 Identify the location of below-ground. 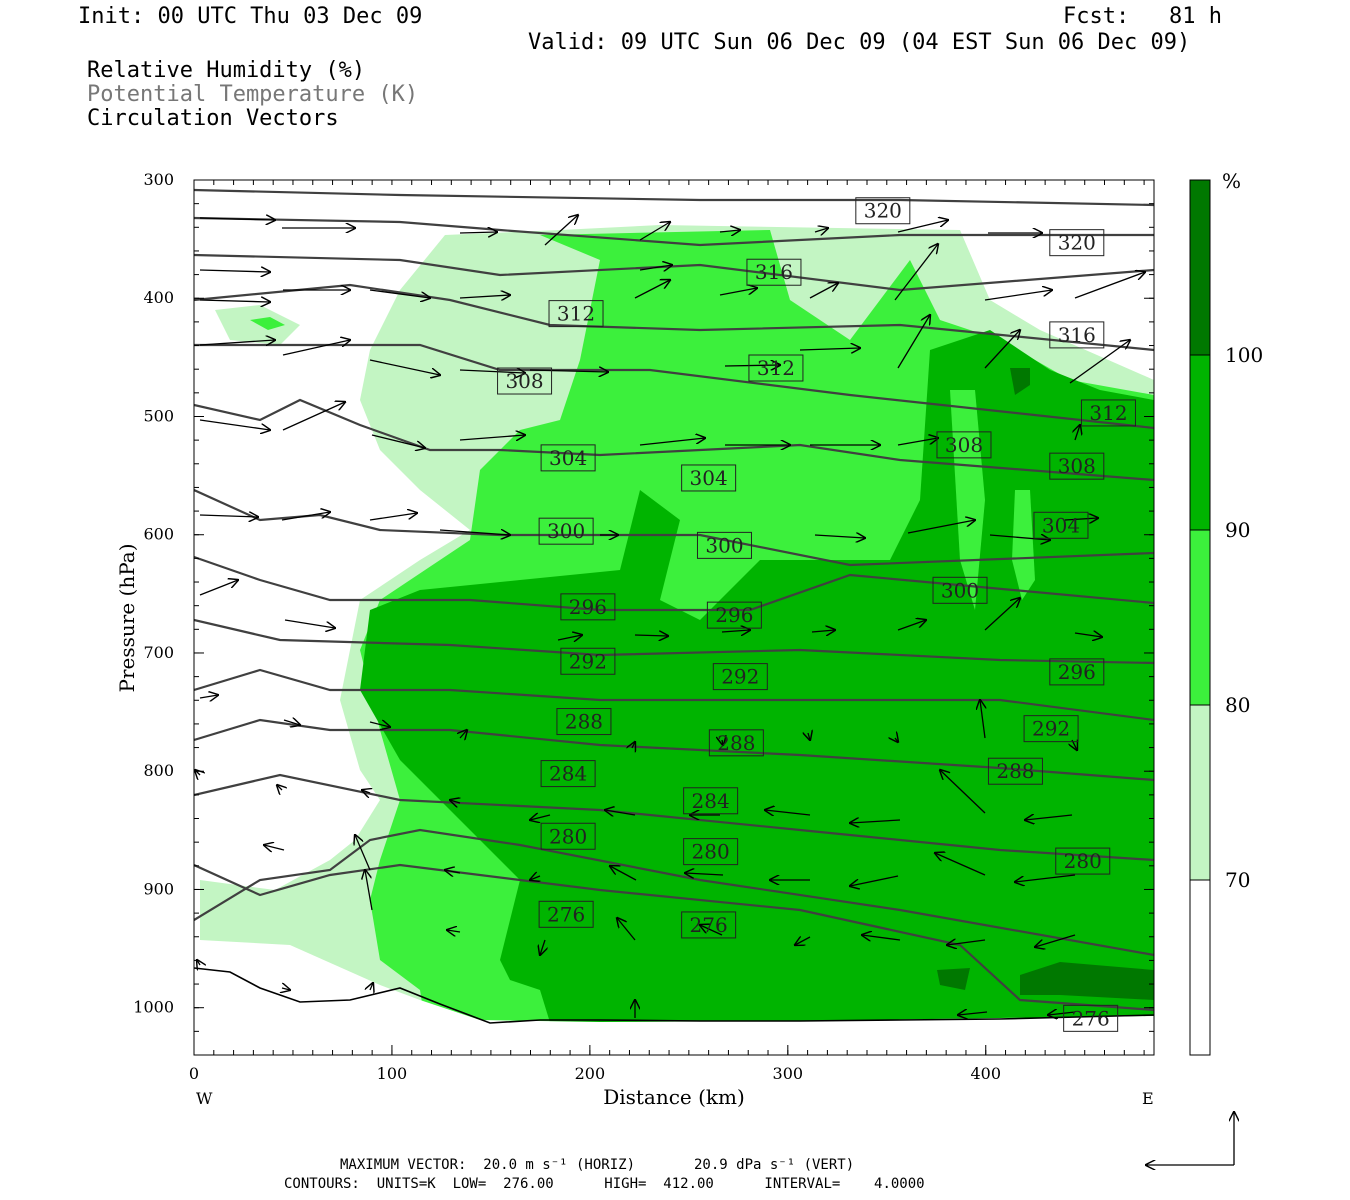
(674, 1011).